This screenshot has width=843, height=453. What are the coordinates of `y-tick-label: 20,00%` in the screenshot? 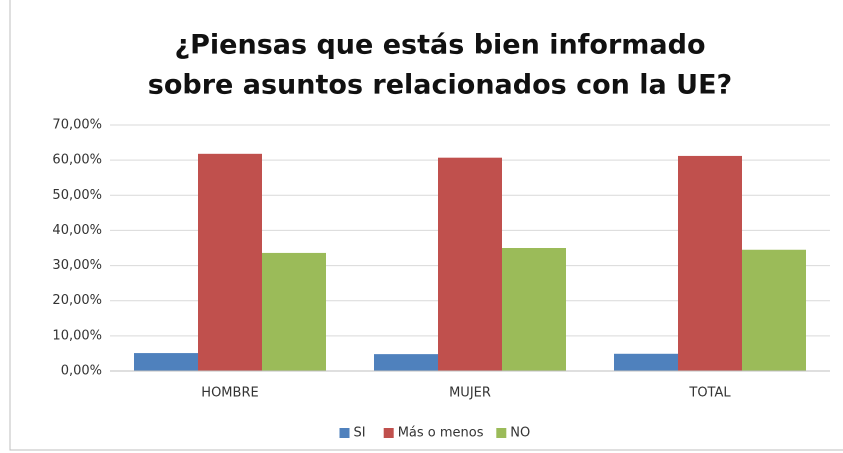 It's located at (77, 300).